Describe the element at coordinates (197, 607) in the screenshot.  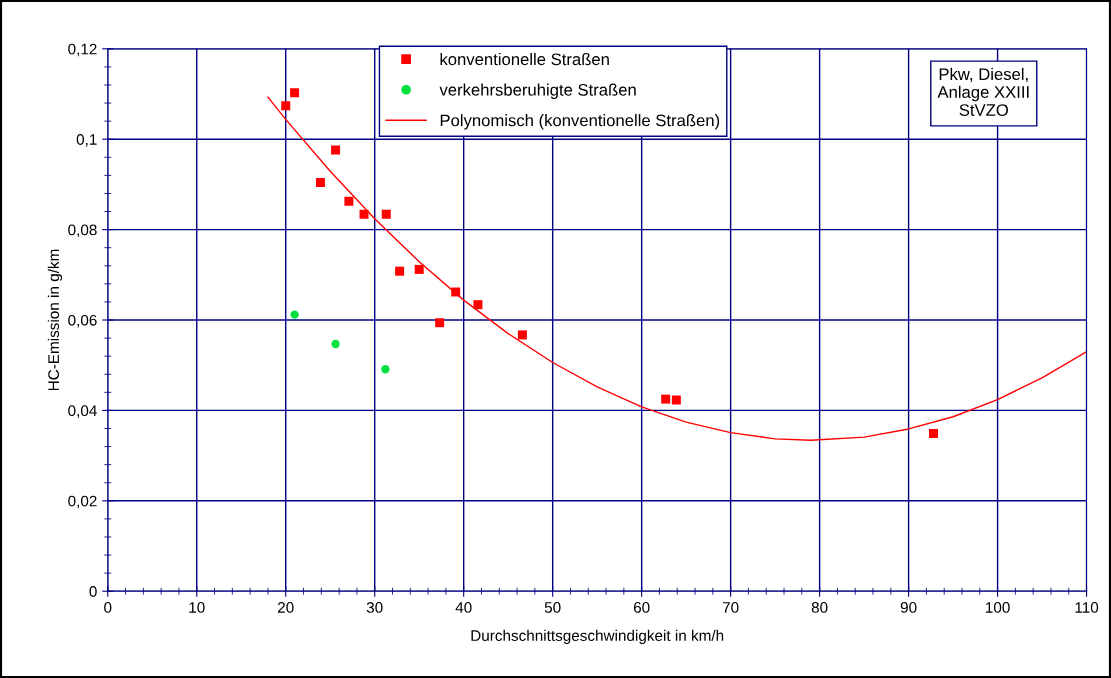
I see `x-tick-label: 10` at that location.